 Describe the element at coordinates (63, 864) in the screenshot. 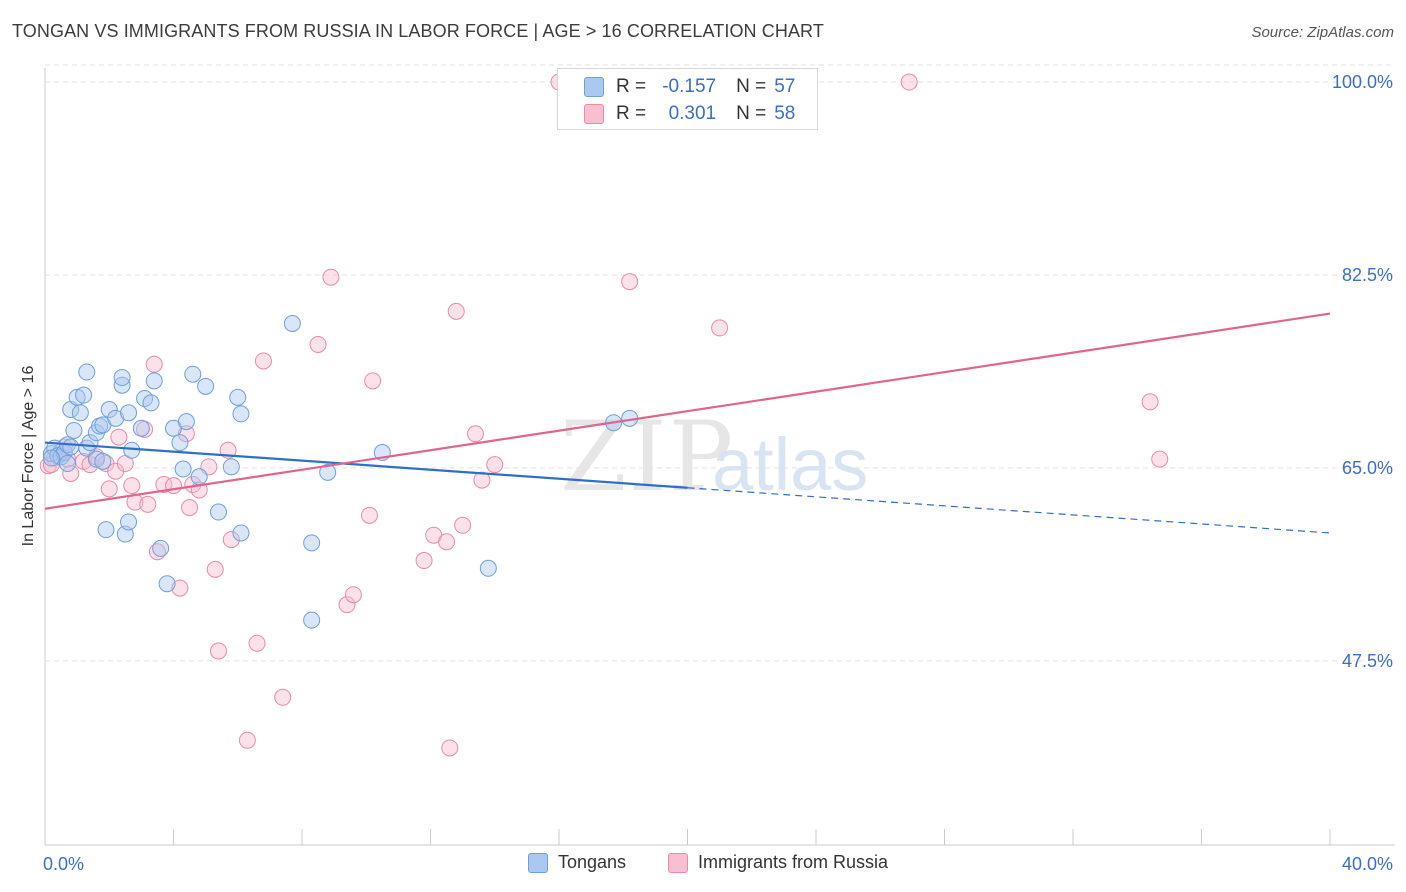

I see `x-tick-label: 0.0%` at that location.